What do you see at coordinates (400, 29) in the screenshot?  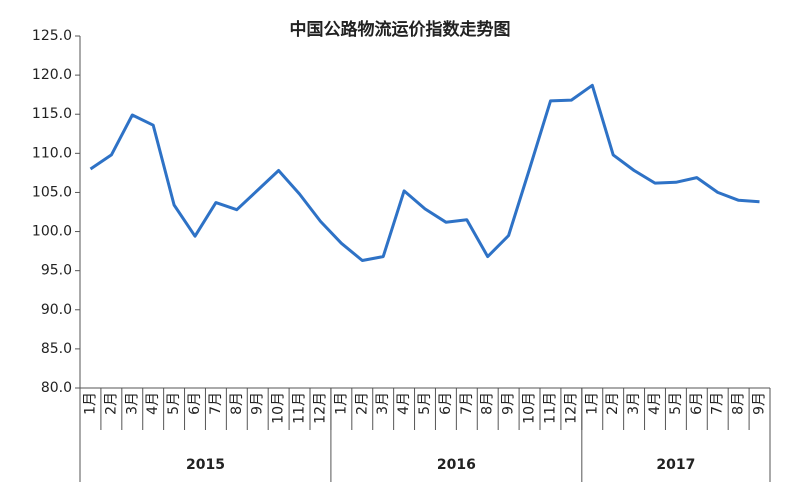 I see `chart-title: 中国公路物流运价指数走势图` at bounding box center [400, 29].